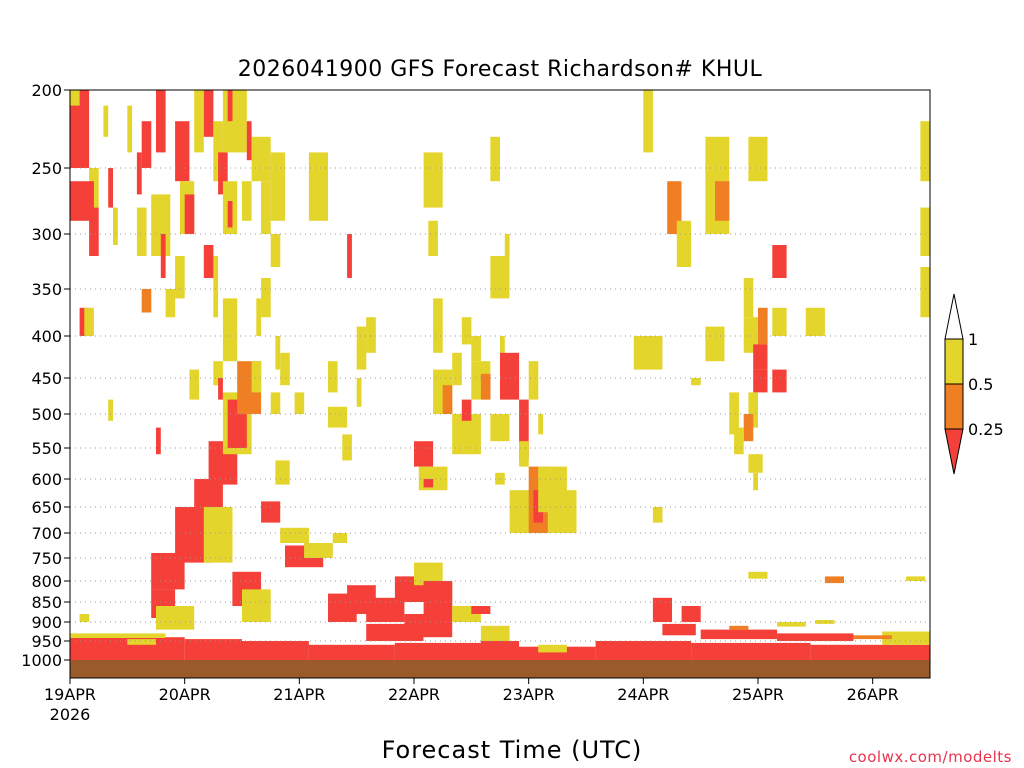 The image size is (1024, 768). What do you see at coordinates (46, 289) in the screenshot?
I see `y-tick-label: 350` at bounding box center [46, 289].